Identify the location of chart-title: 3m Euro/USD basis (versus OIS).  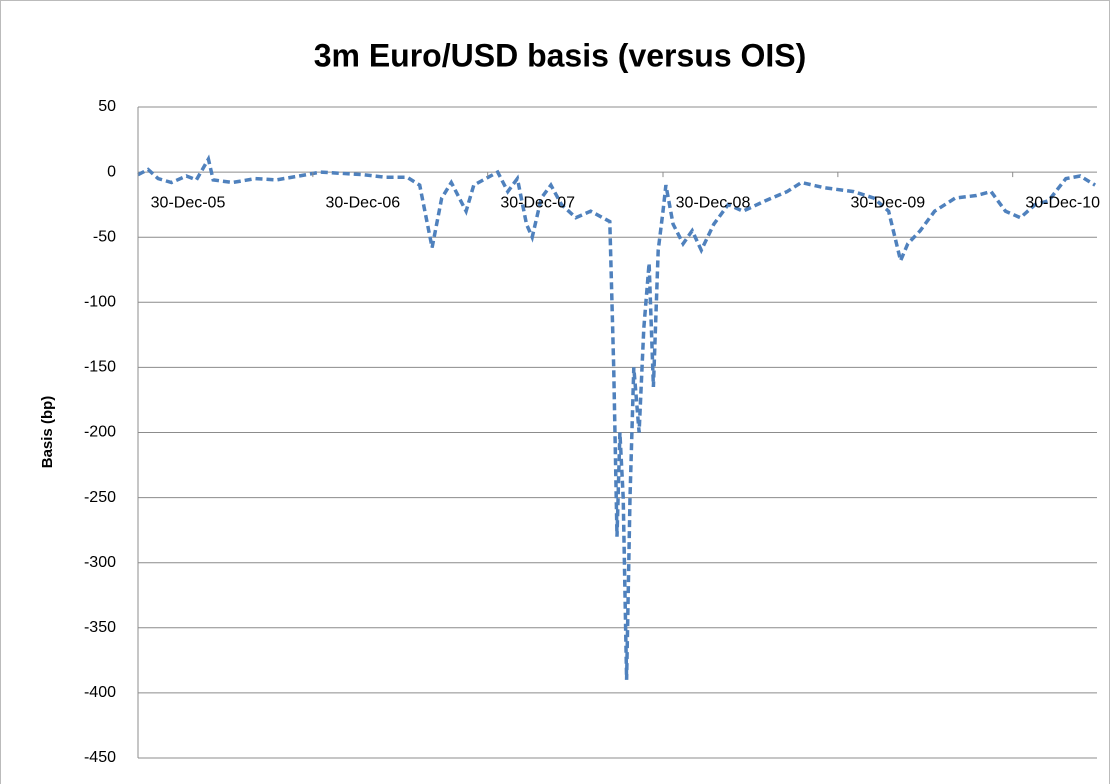
(560, 55).